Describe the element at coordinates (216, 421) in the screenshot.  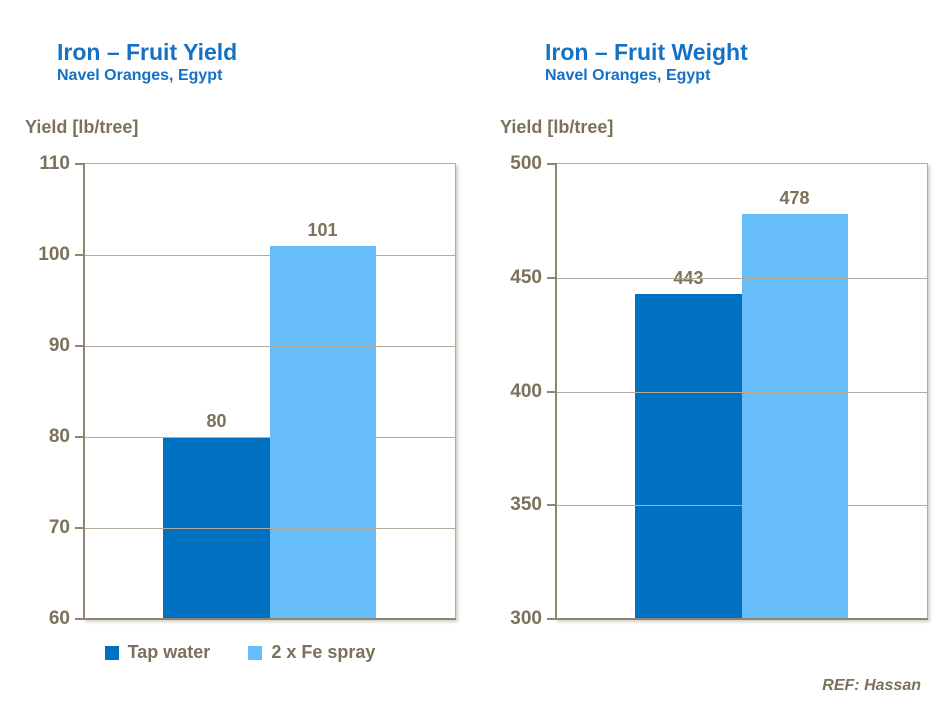
I see `bar-value-label: 80` at that location.